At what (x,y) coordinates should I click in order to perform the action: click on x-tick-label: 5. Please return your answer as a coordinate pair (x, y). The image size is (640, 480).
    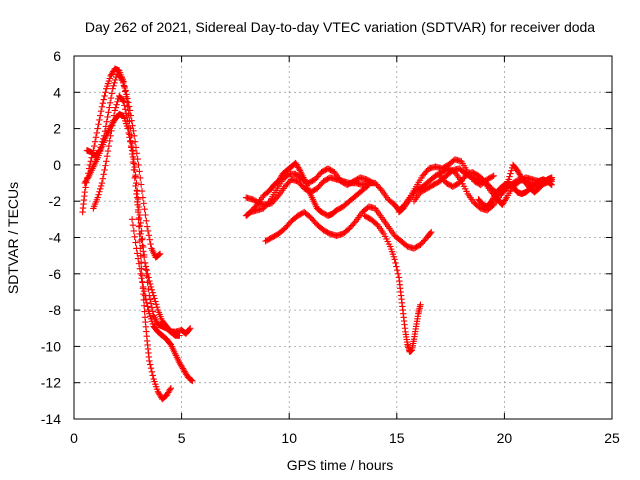
    Looking at the image, I should click on (182, 438).